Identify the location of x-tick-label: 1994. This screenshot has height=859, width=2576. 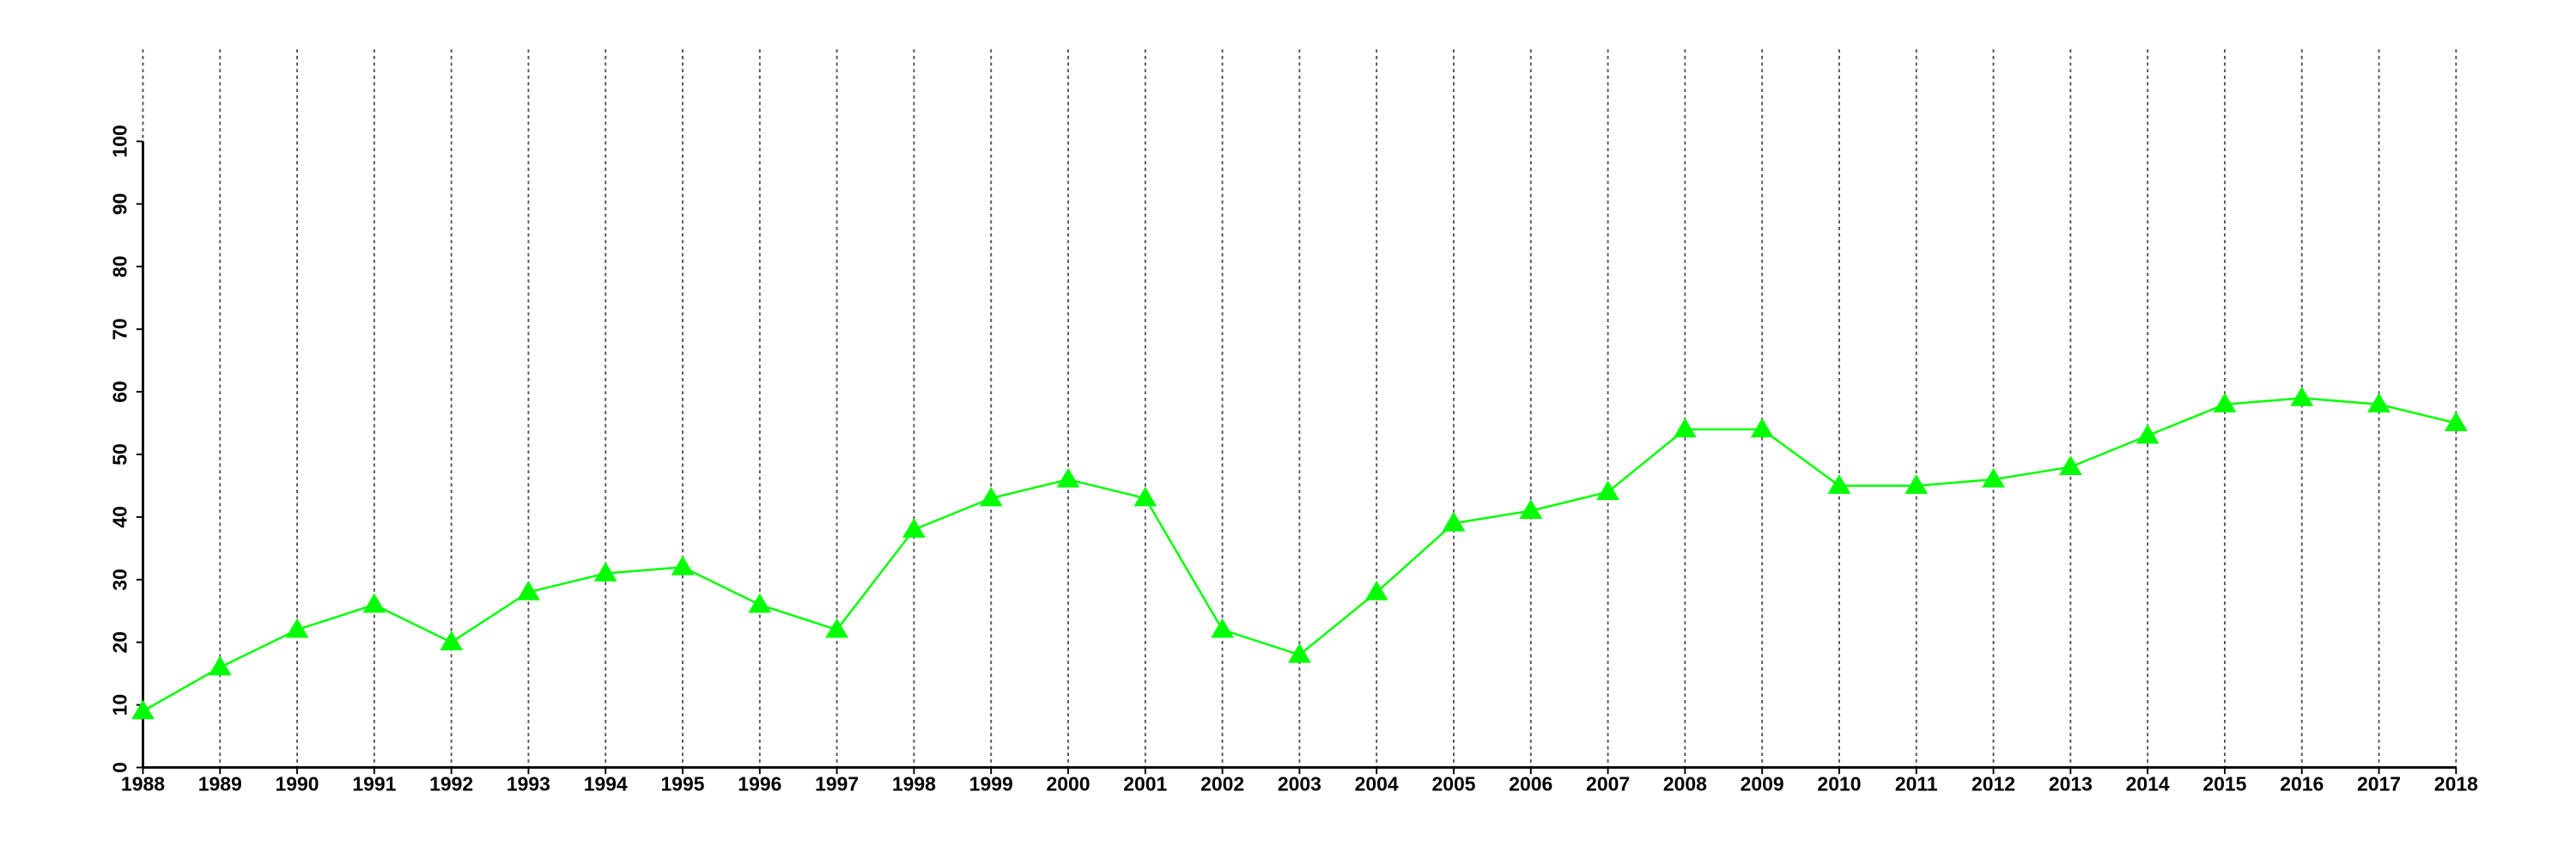
(606, 784).